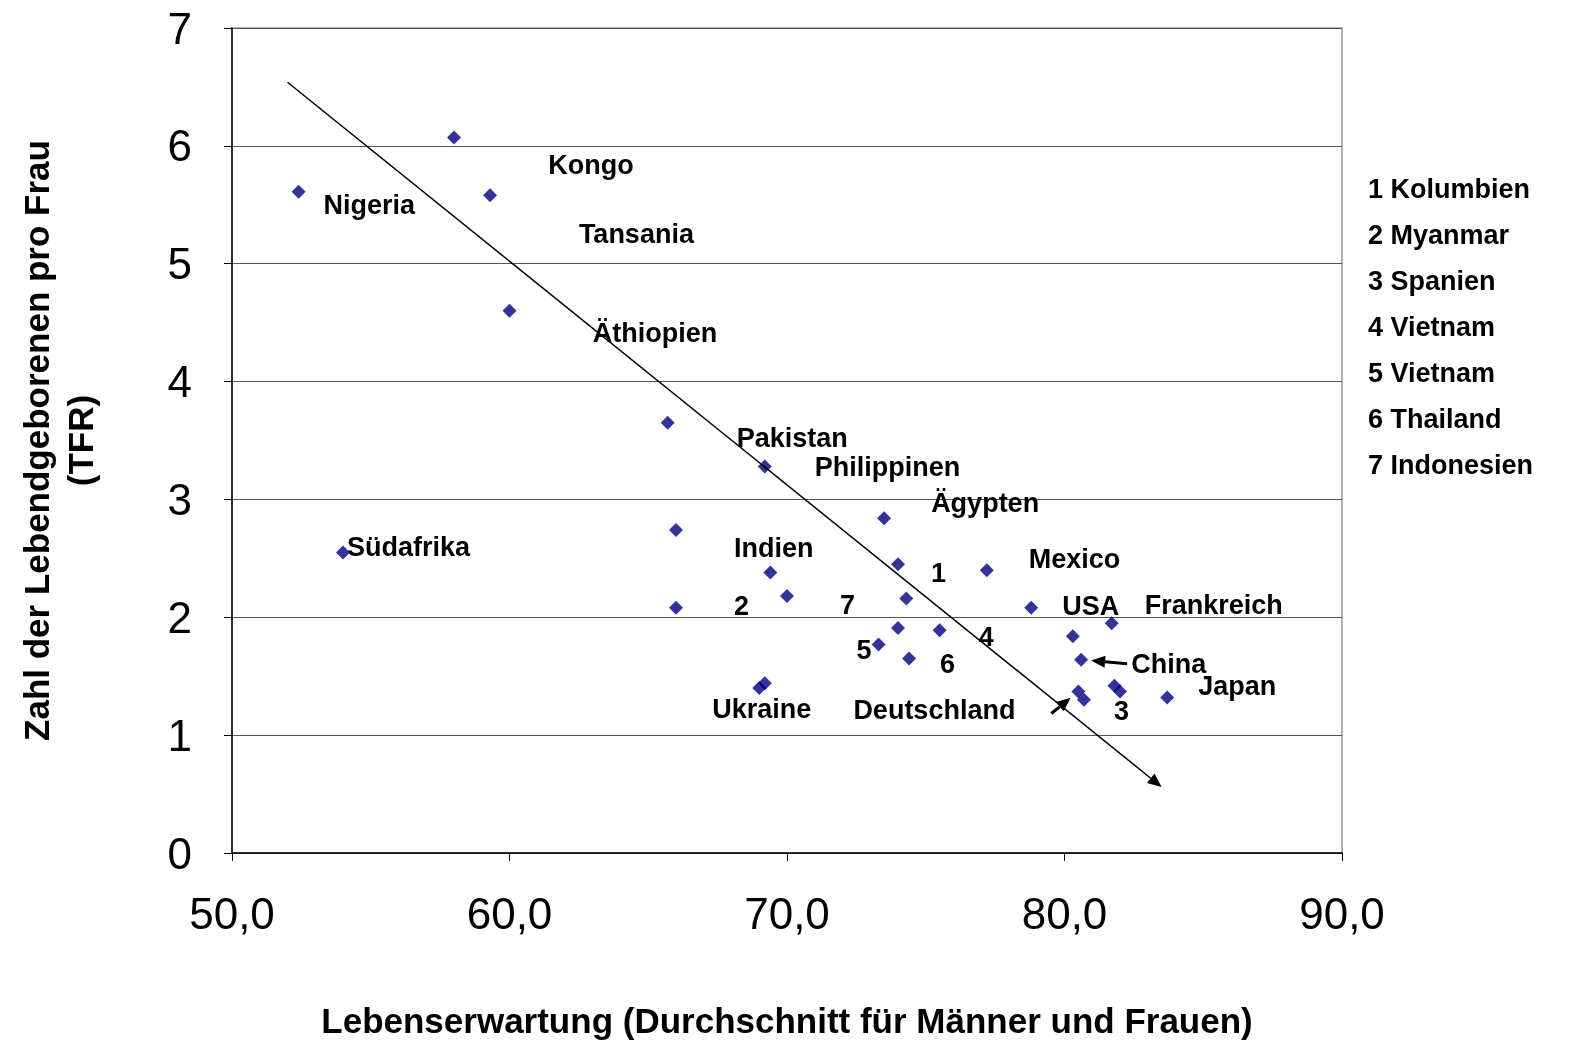  What do you see at coordinates (934, 709) in the screenshot?
I see `annotation: Deutschland` at bounding box center [934, 709].